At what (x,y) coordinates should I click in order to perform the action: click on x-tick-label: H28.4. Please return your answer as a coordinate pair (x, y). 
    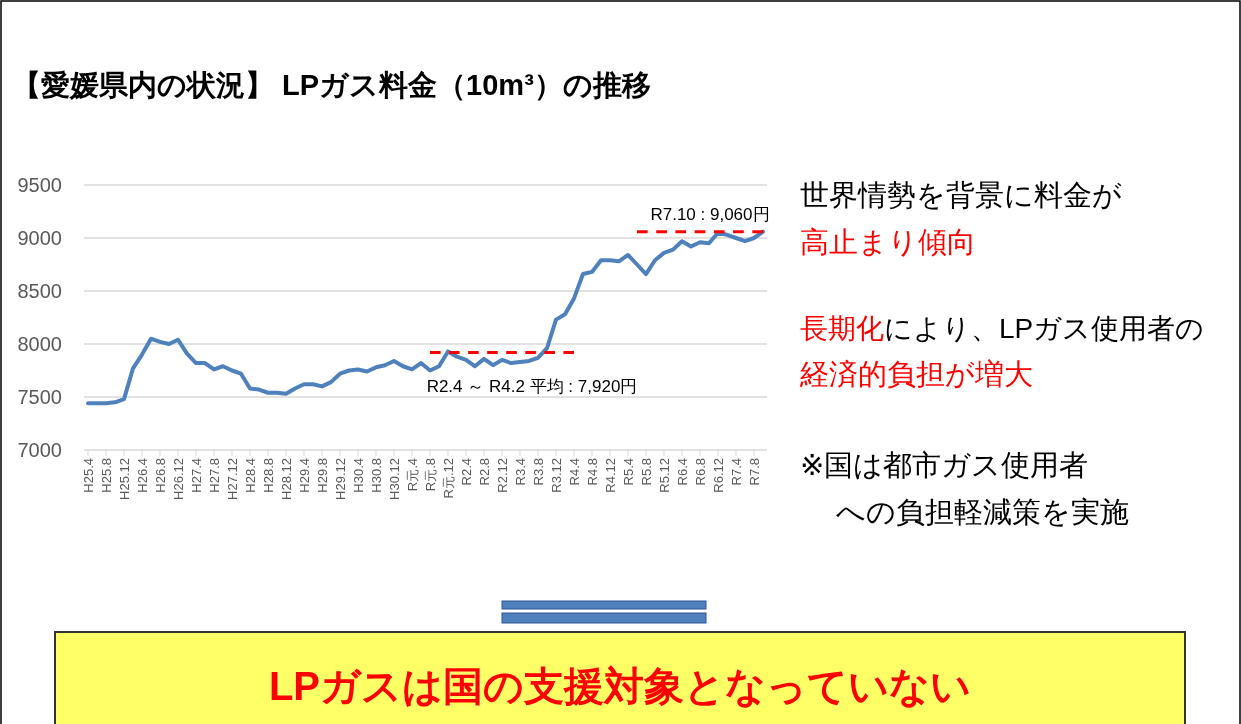
    Looking at the image, I should click on (250, 475).